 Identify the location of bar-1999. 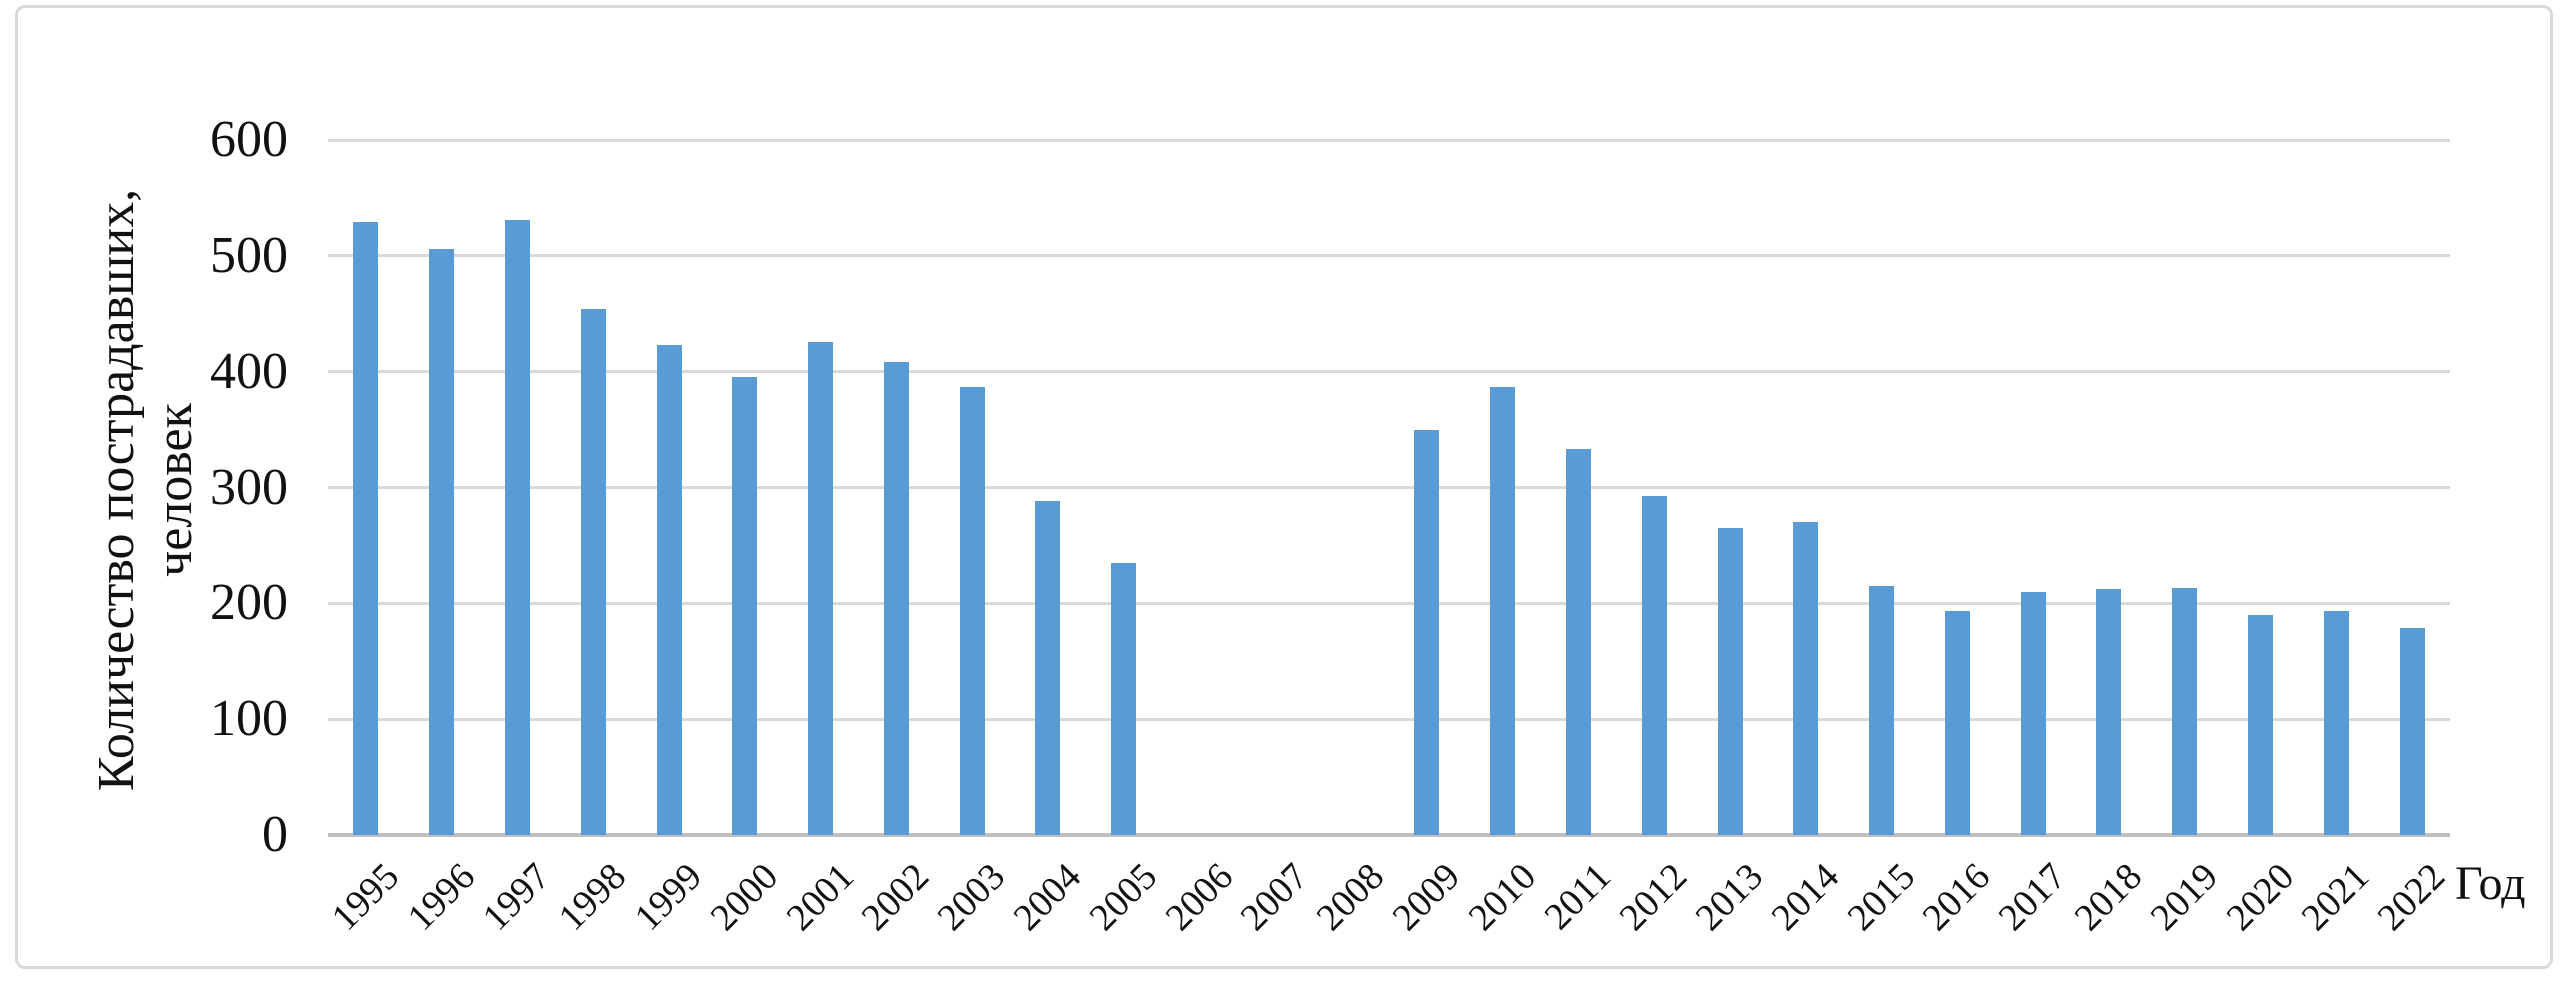
(669, 590).